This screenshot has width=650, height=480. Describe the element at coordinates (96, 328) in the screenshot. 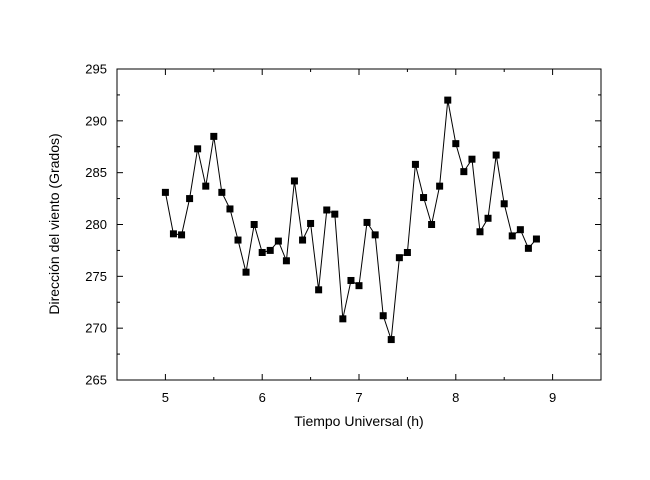

I see `y-tick-label: 270` at that location.